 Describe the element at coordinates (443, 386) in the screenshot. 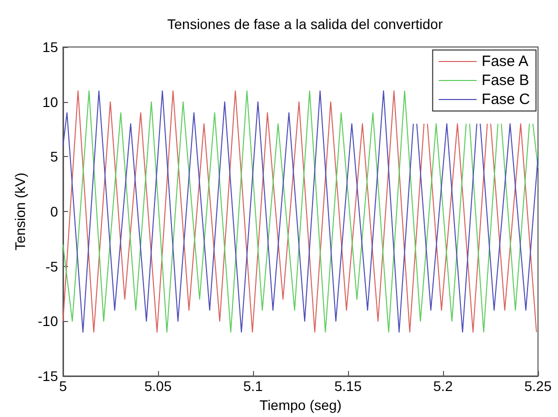

I see `x-tick-label: 5.2` at that location.